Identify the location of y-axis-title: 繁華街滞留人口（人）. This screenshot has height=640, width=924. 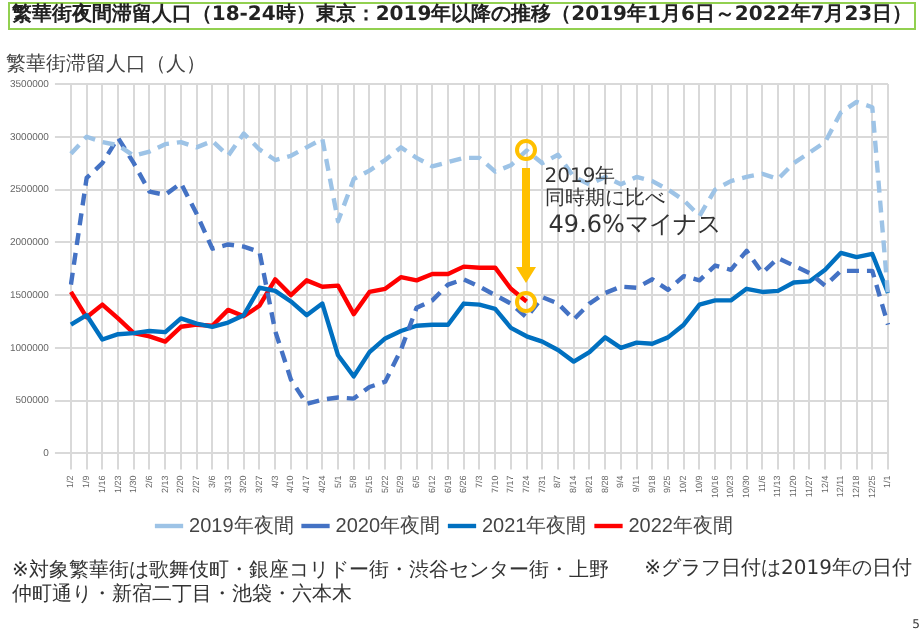
(106, 65).